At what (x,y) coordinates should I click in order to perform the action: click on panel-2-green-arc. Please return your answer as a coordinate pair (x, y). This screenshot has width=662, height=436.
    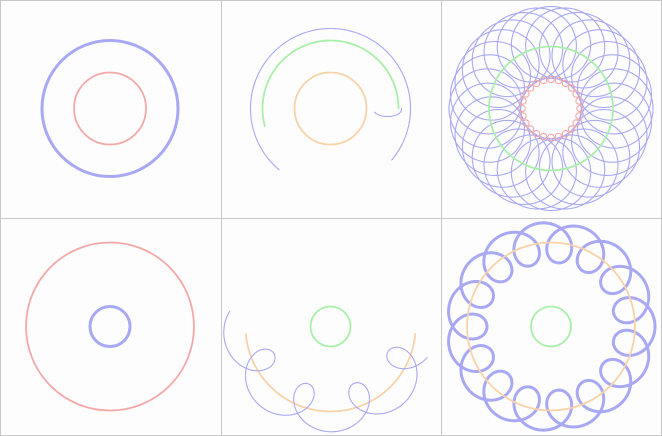
    Looking at the image, I should click on (330, 83).